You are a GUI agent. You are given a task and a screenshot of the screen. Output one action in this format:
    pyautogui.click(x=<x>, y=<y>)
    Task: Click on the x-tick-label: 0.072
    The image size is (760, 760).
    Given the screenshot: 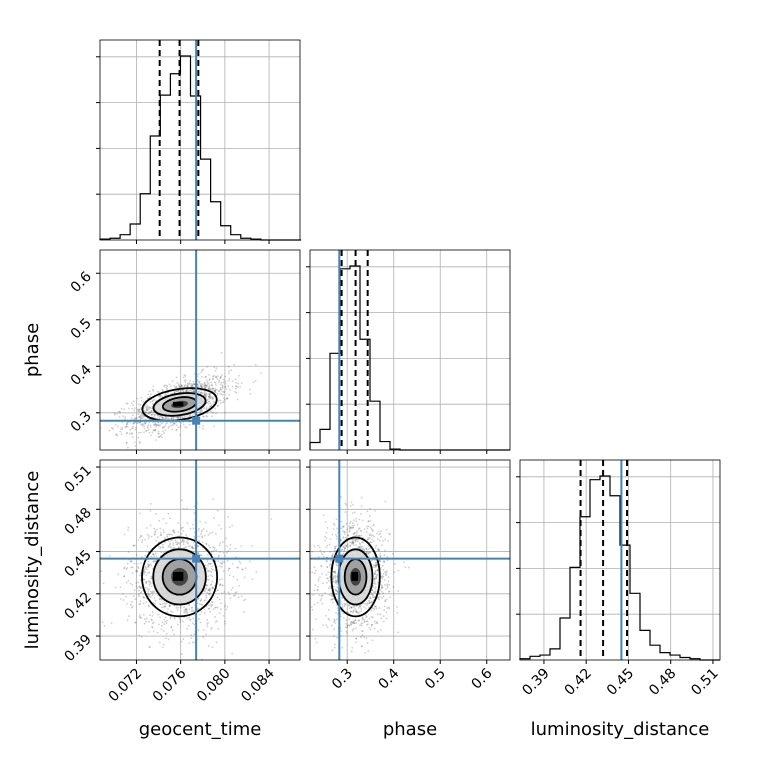 What is the action you would take?
    pyautogui.click(x=126, y=686)
    